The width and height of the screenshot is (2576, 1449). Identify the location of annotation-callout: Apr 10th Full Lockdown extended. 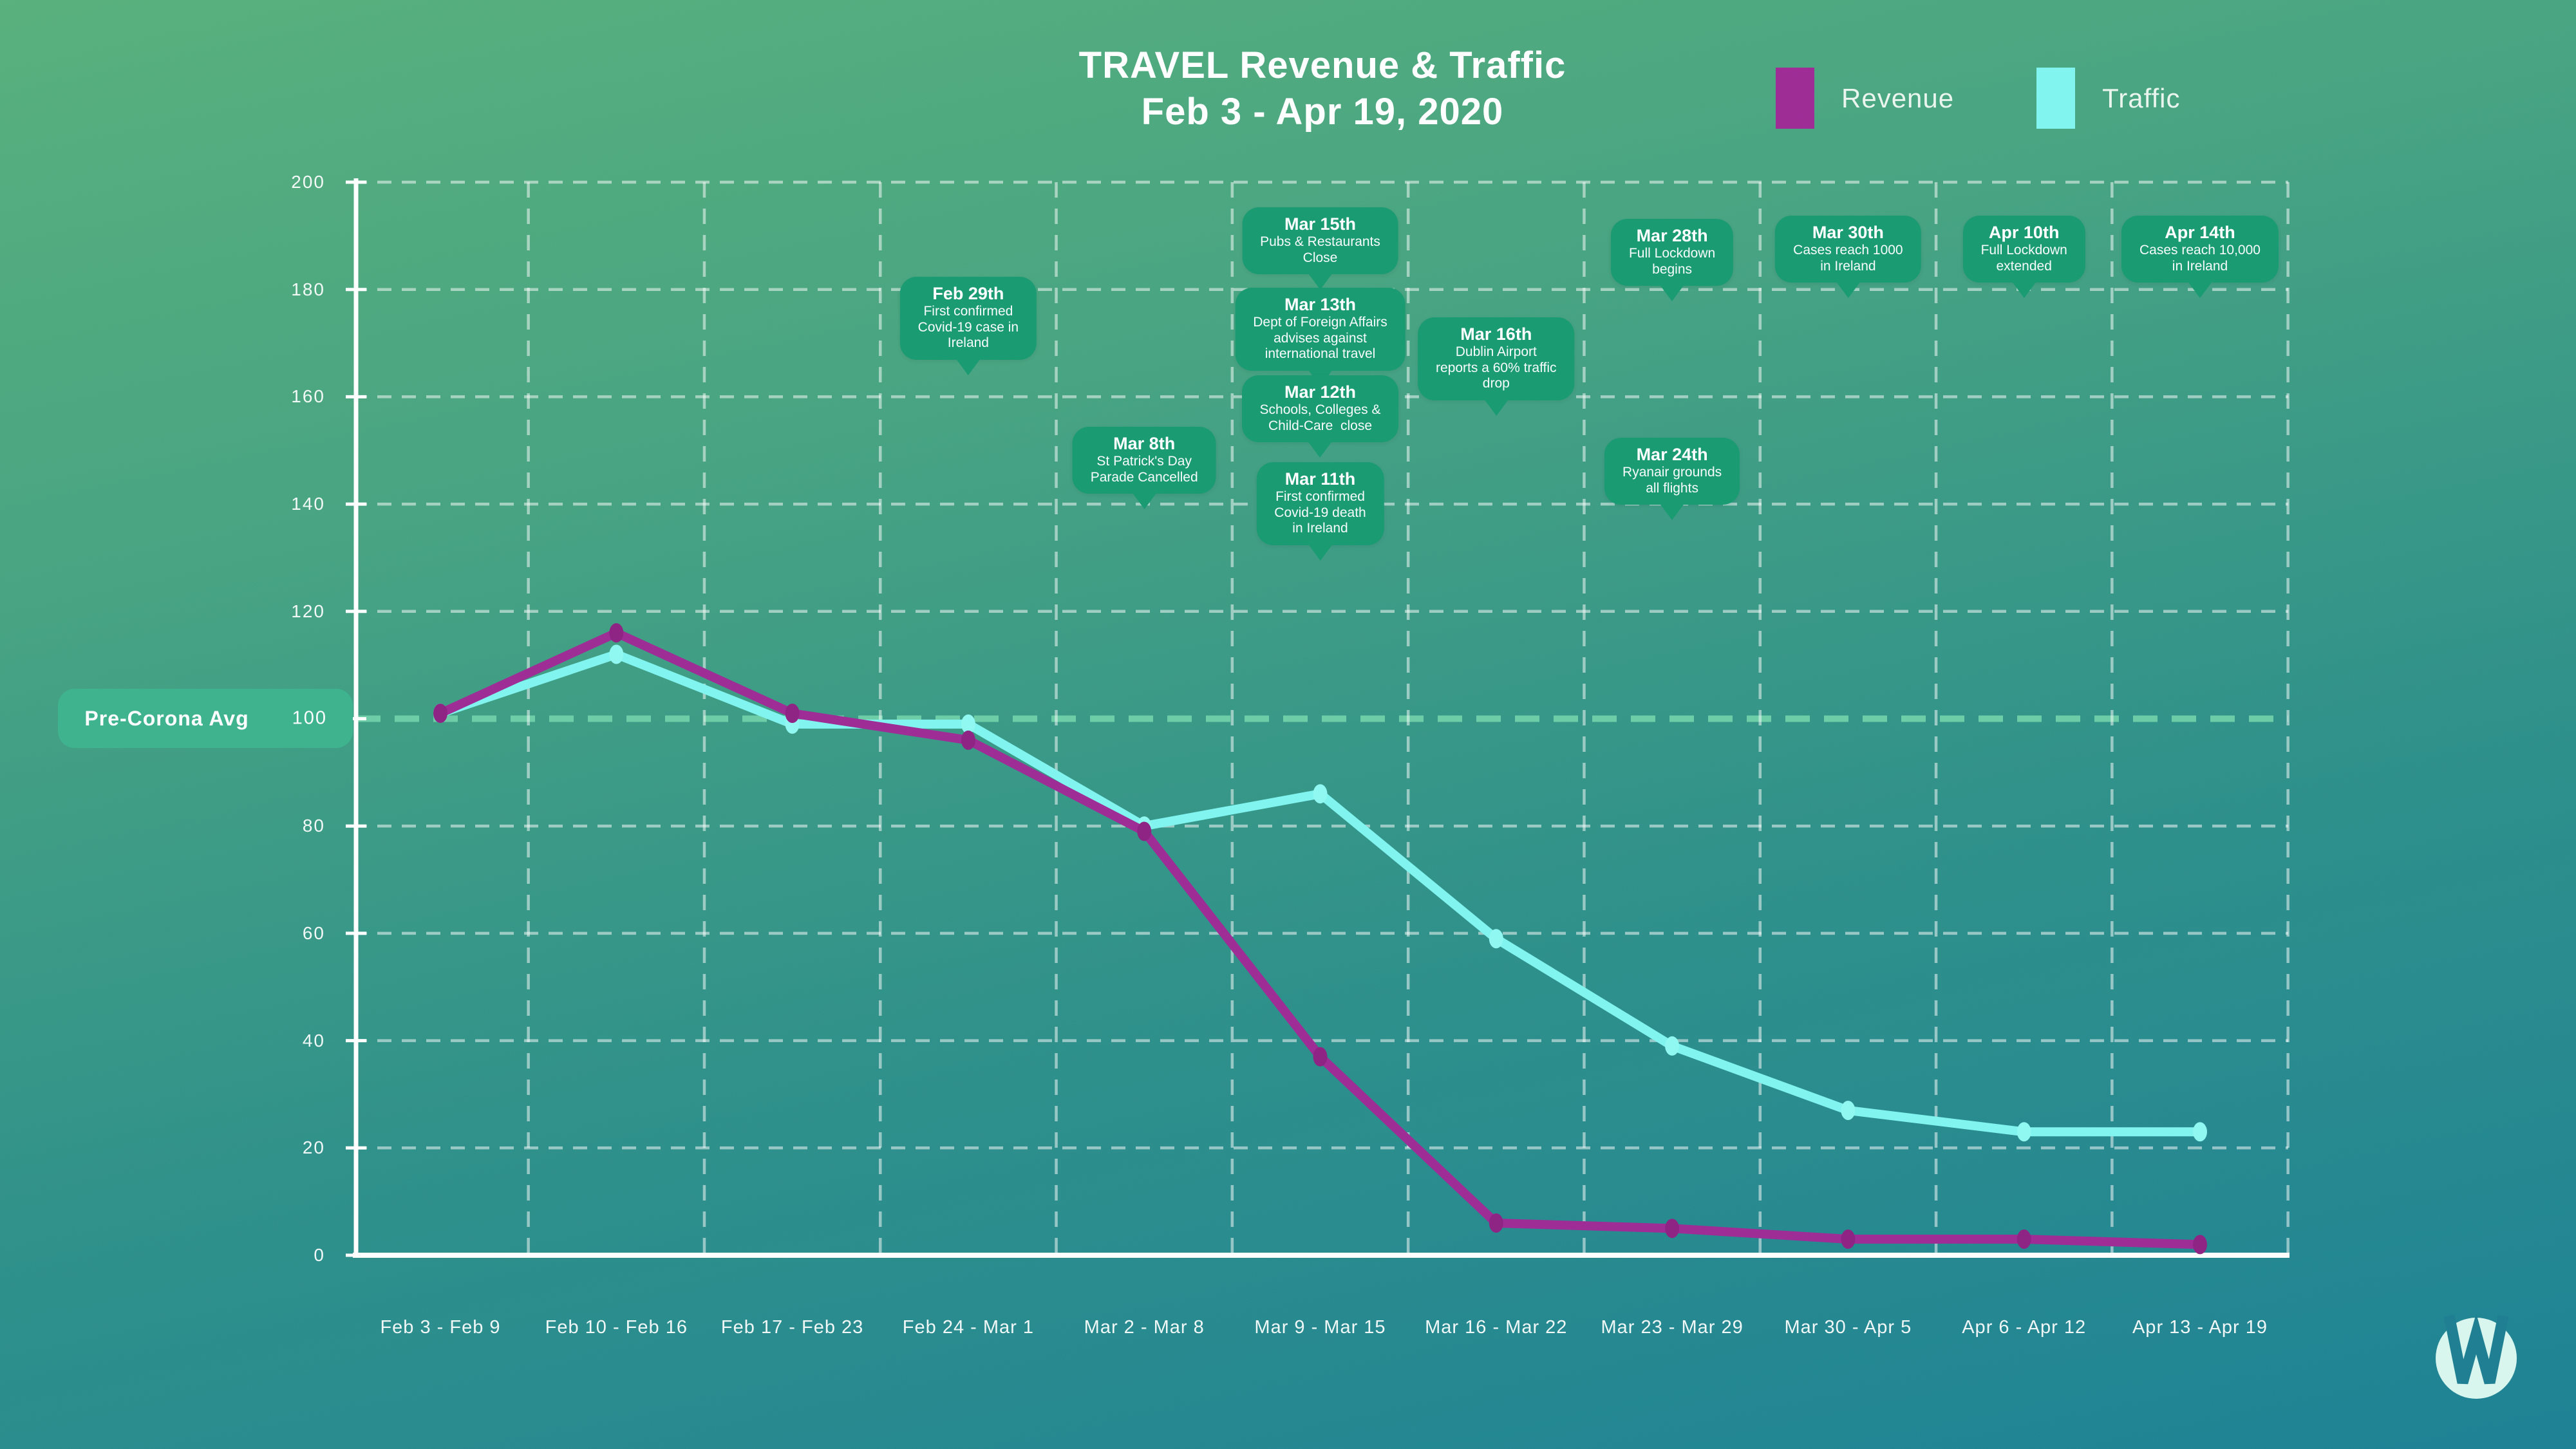
(2023, 249).